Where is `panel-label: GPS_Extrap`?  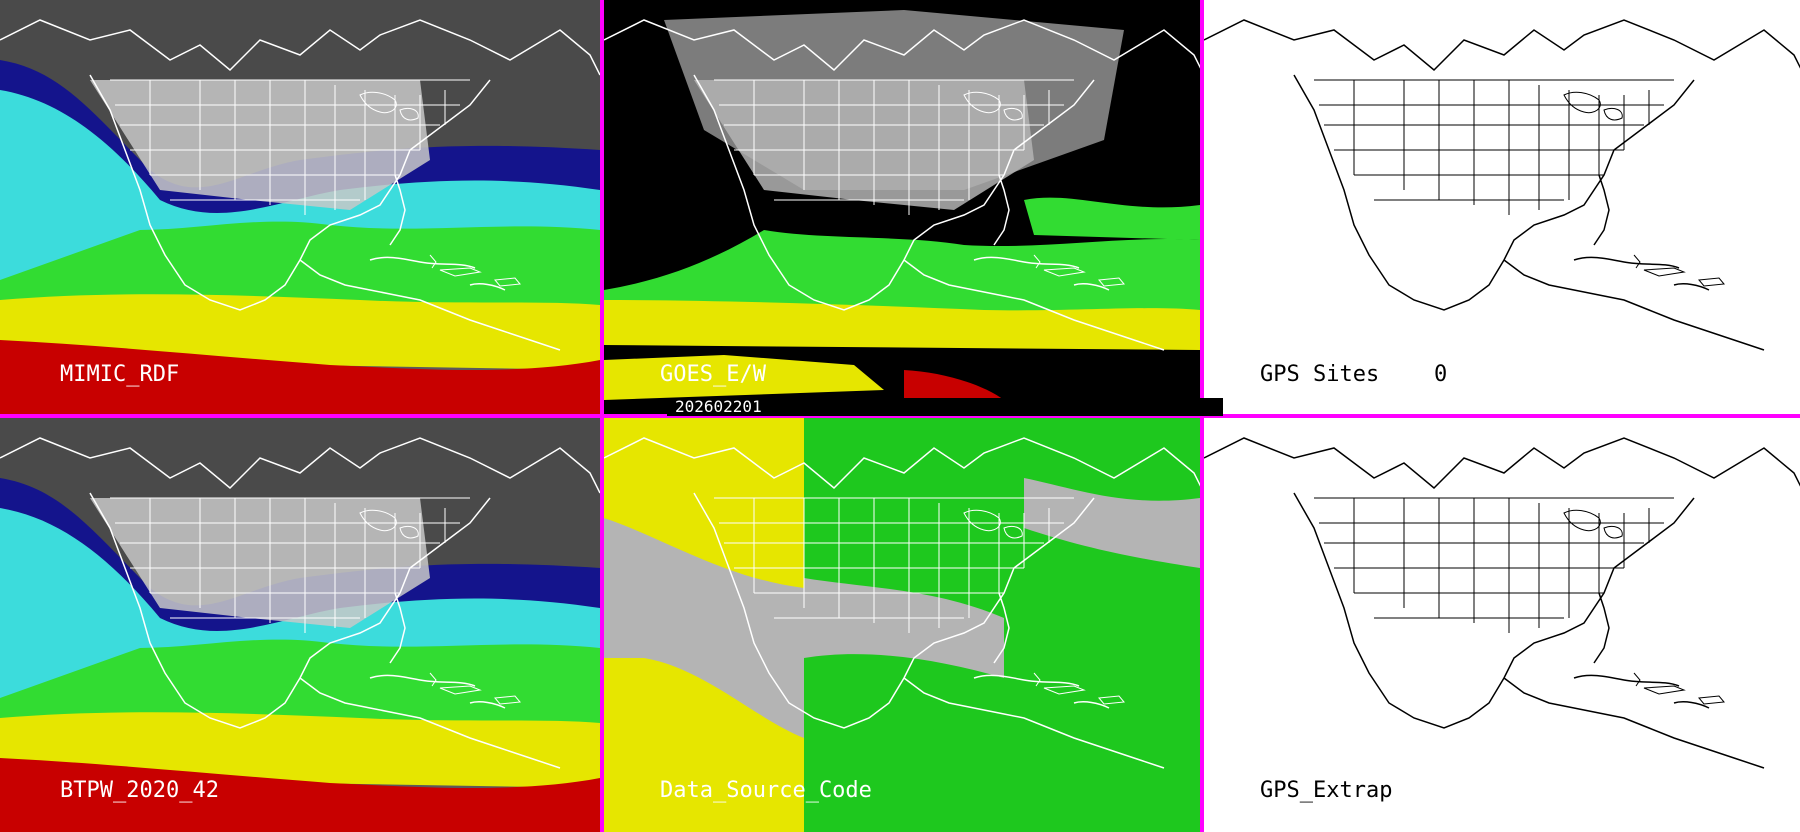
panel-label: GPS_Extrap is located at coordinates (1326, 790).